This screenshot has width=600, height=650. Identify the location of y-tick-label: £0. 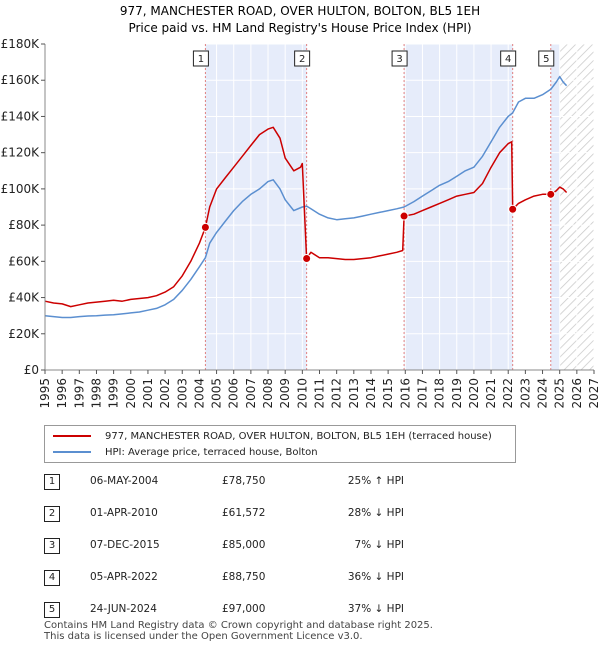
(31, 370).